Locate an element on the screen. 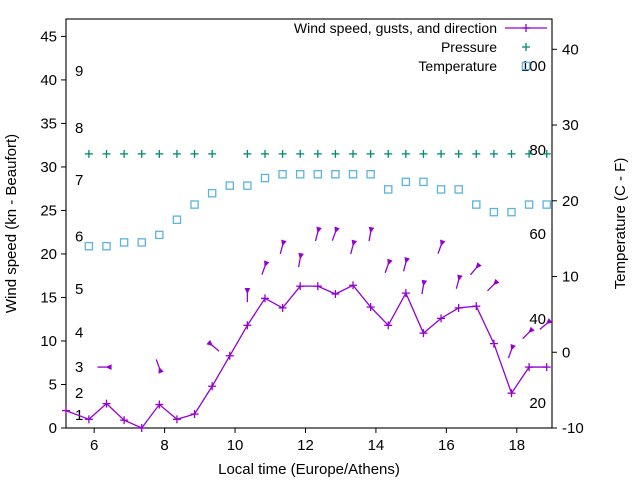  beaufort-scale-label: 6 is located at coordinates (79, 237).